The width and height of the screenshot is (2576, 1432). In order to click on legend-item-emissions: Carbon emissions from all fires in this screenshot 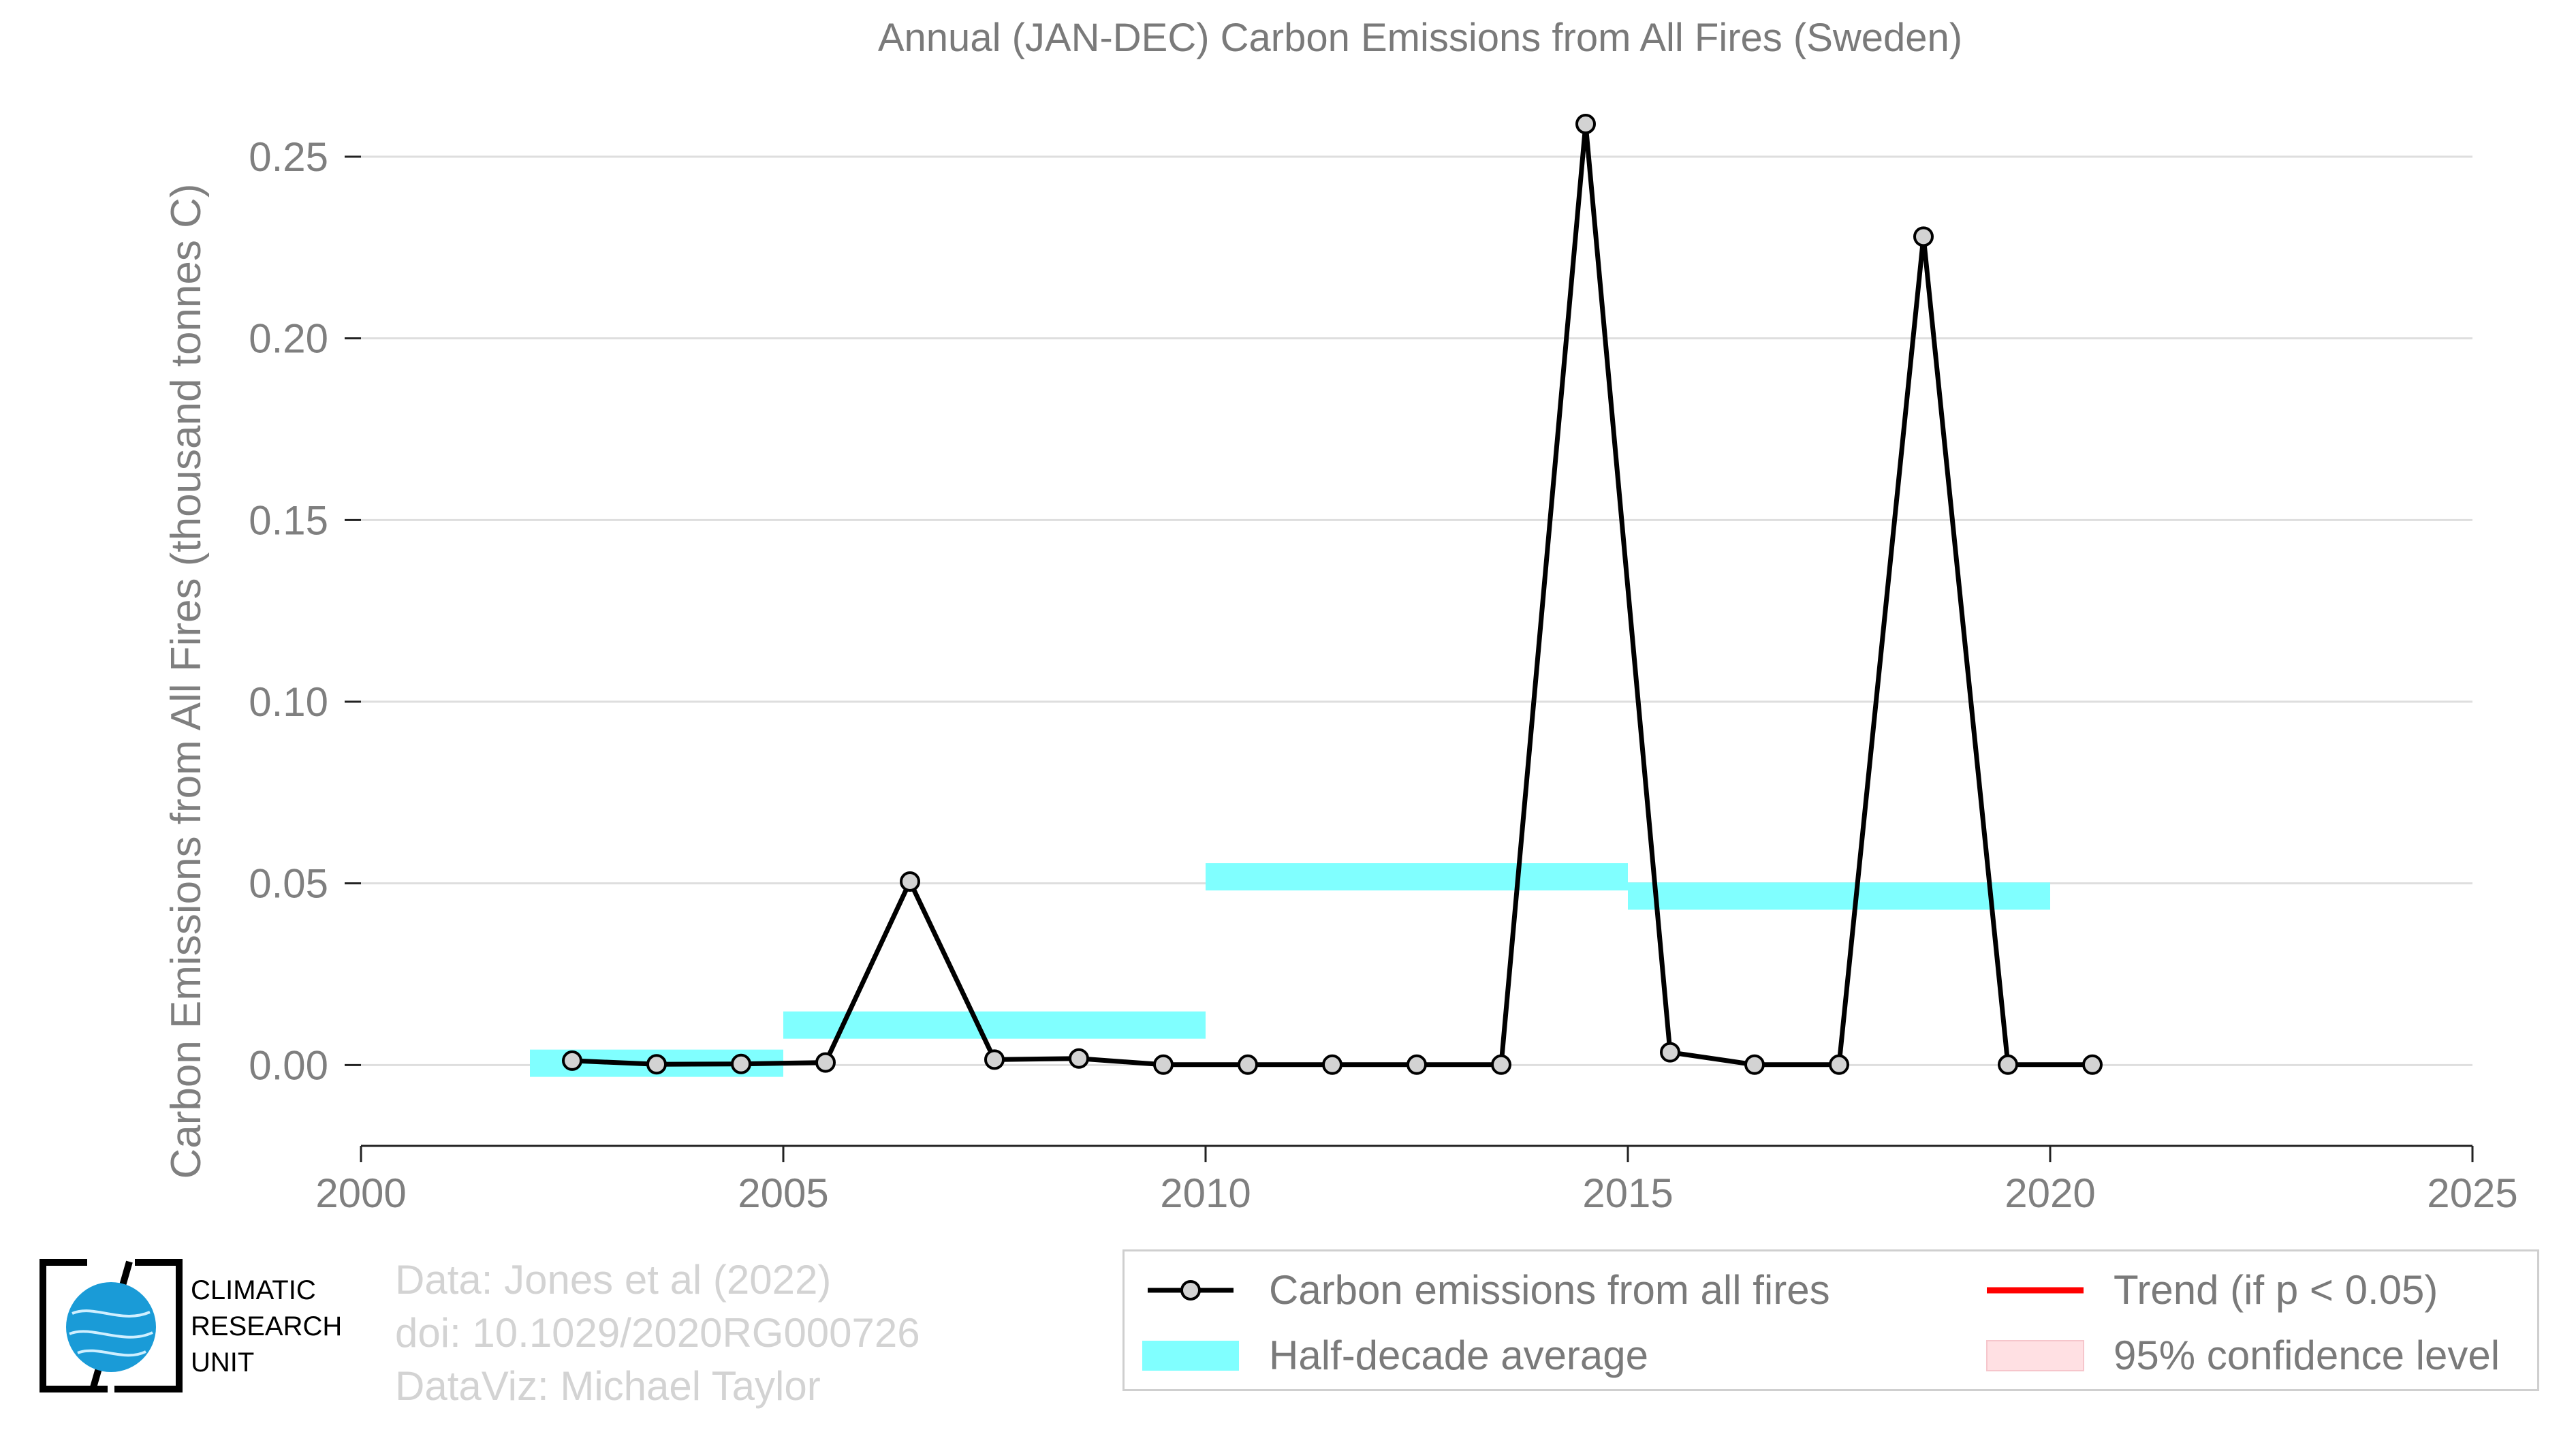, I will do `click(1485, 1289)`.